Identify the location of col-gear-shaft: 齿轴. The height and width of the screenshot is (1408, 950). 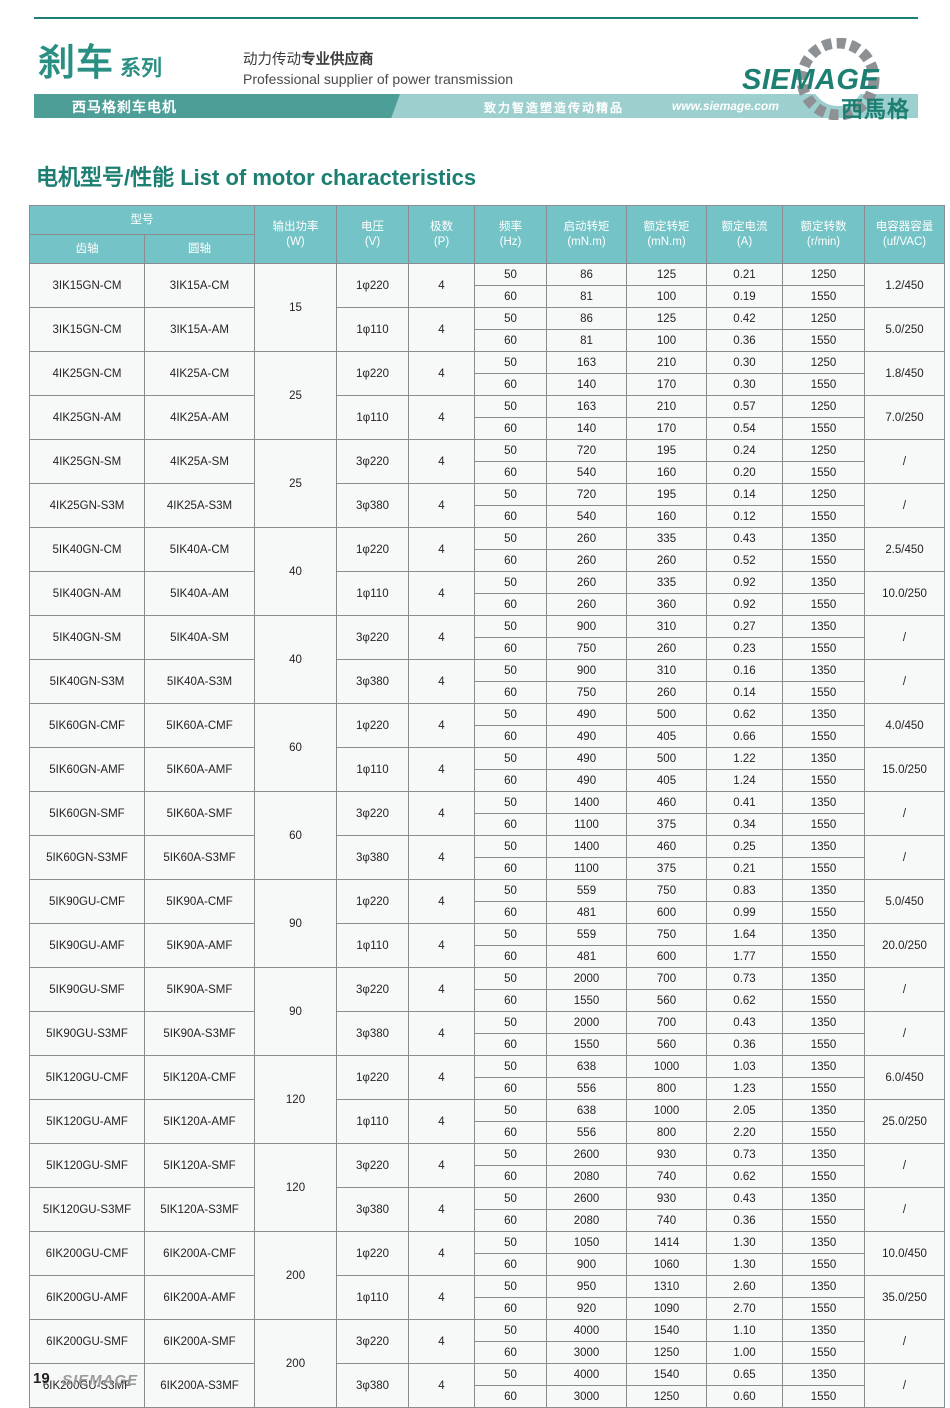
(87, 249).